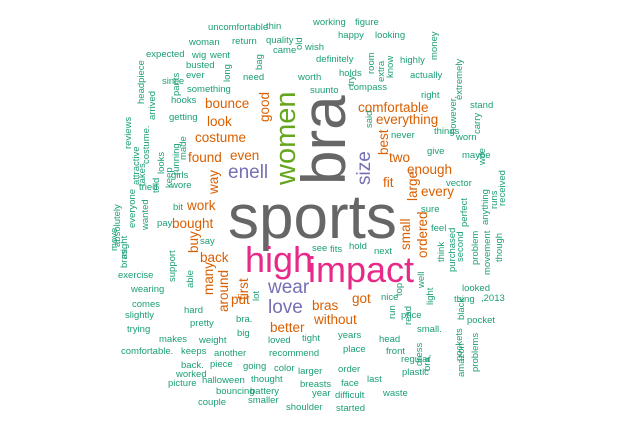  What do you see at coordinates (213, 182) in the screenshot?
I see `cloud-word-way: way` at bounding box center [213, 182].